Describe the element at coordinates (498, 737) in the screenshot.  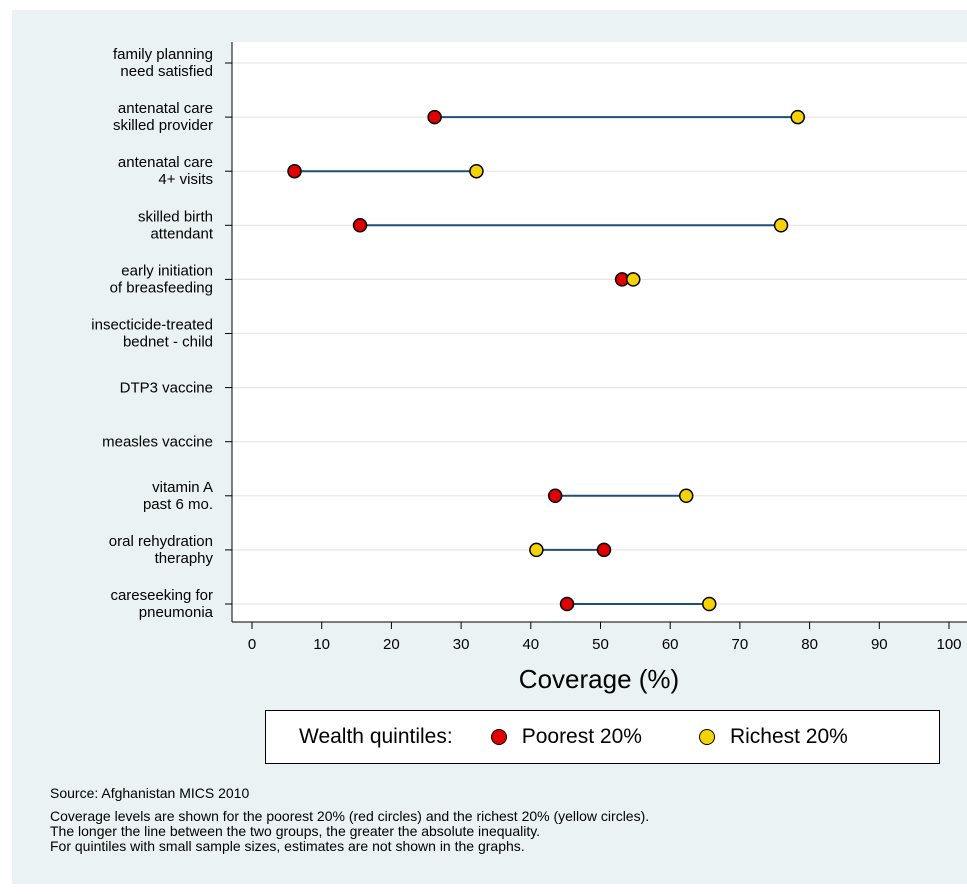
I see `legend-red-circle-icon` at that location.